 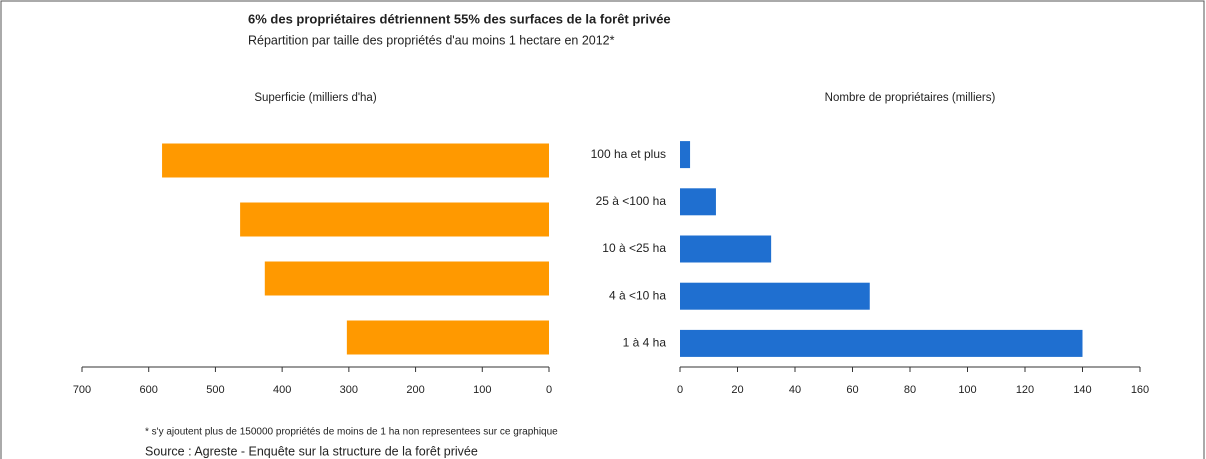 What do you see at coordinates (1082, 390) in the screenshot?
I see `x-tick-label: 140` at bounding box center [1082, 390].